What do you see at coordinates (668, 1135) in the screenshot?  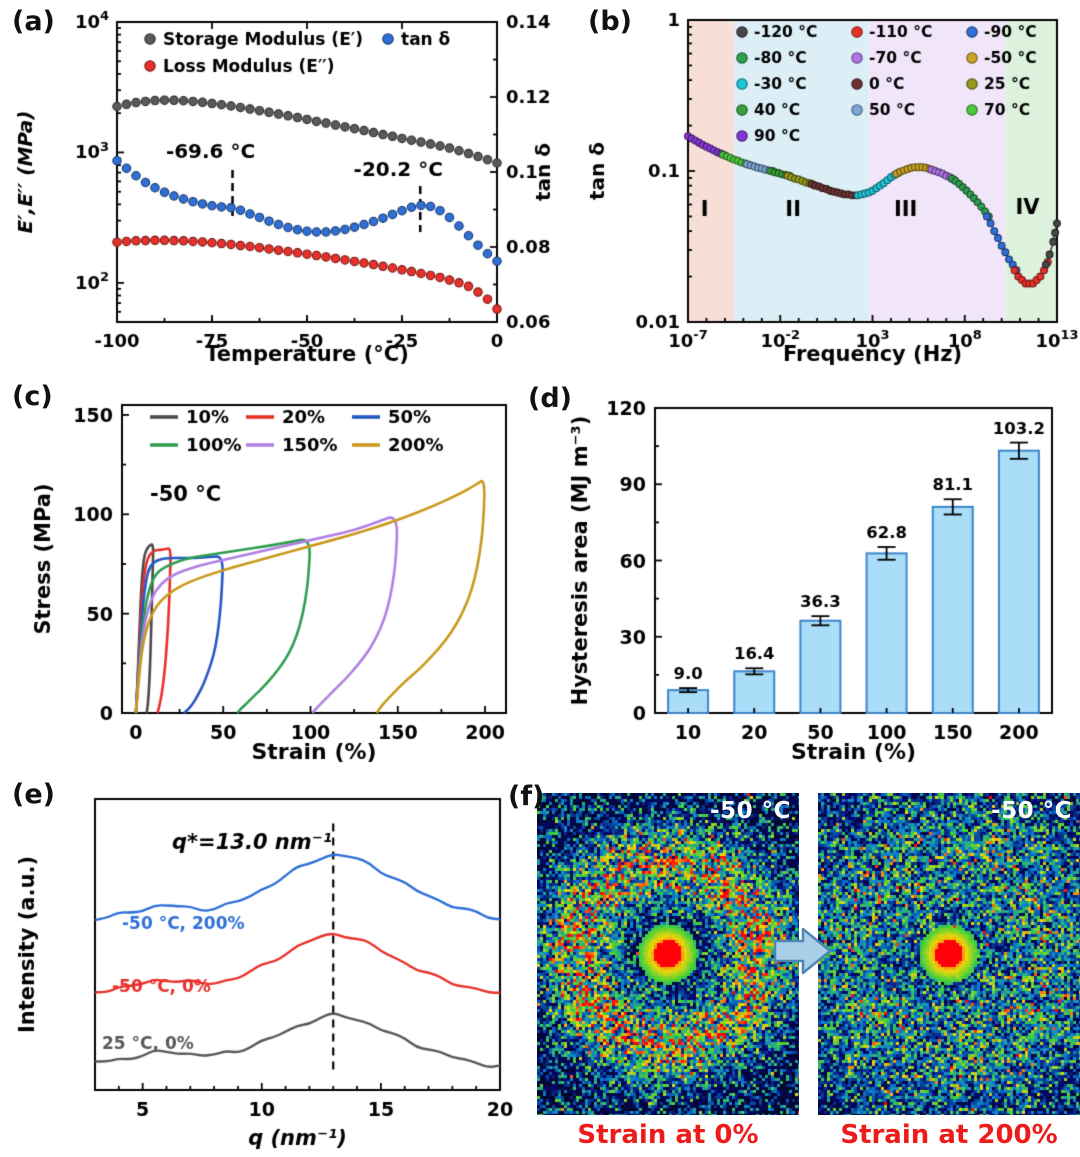 I see `saxs-left-caption: Strain at 0%` at bounding box center [668, 1135].